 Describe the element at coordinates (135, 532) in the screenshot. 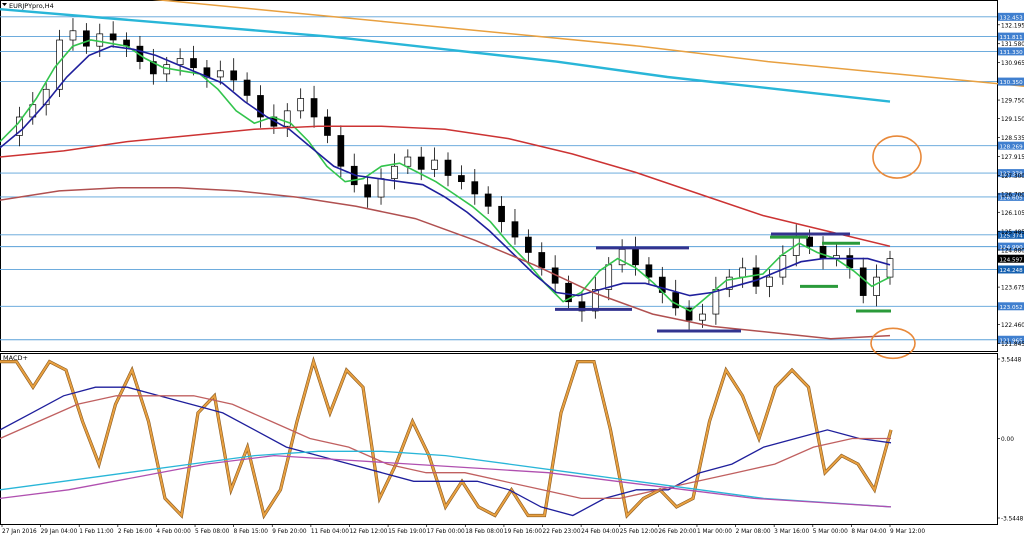

I see `time-tick-label: 2 Feb 16:00` at that location.